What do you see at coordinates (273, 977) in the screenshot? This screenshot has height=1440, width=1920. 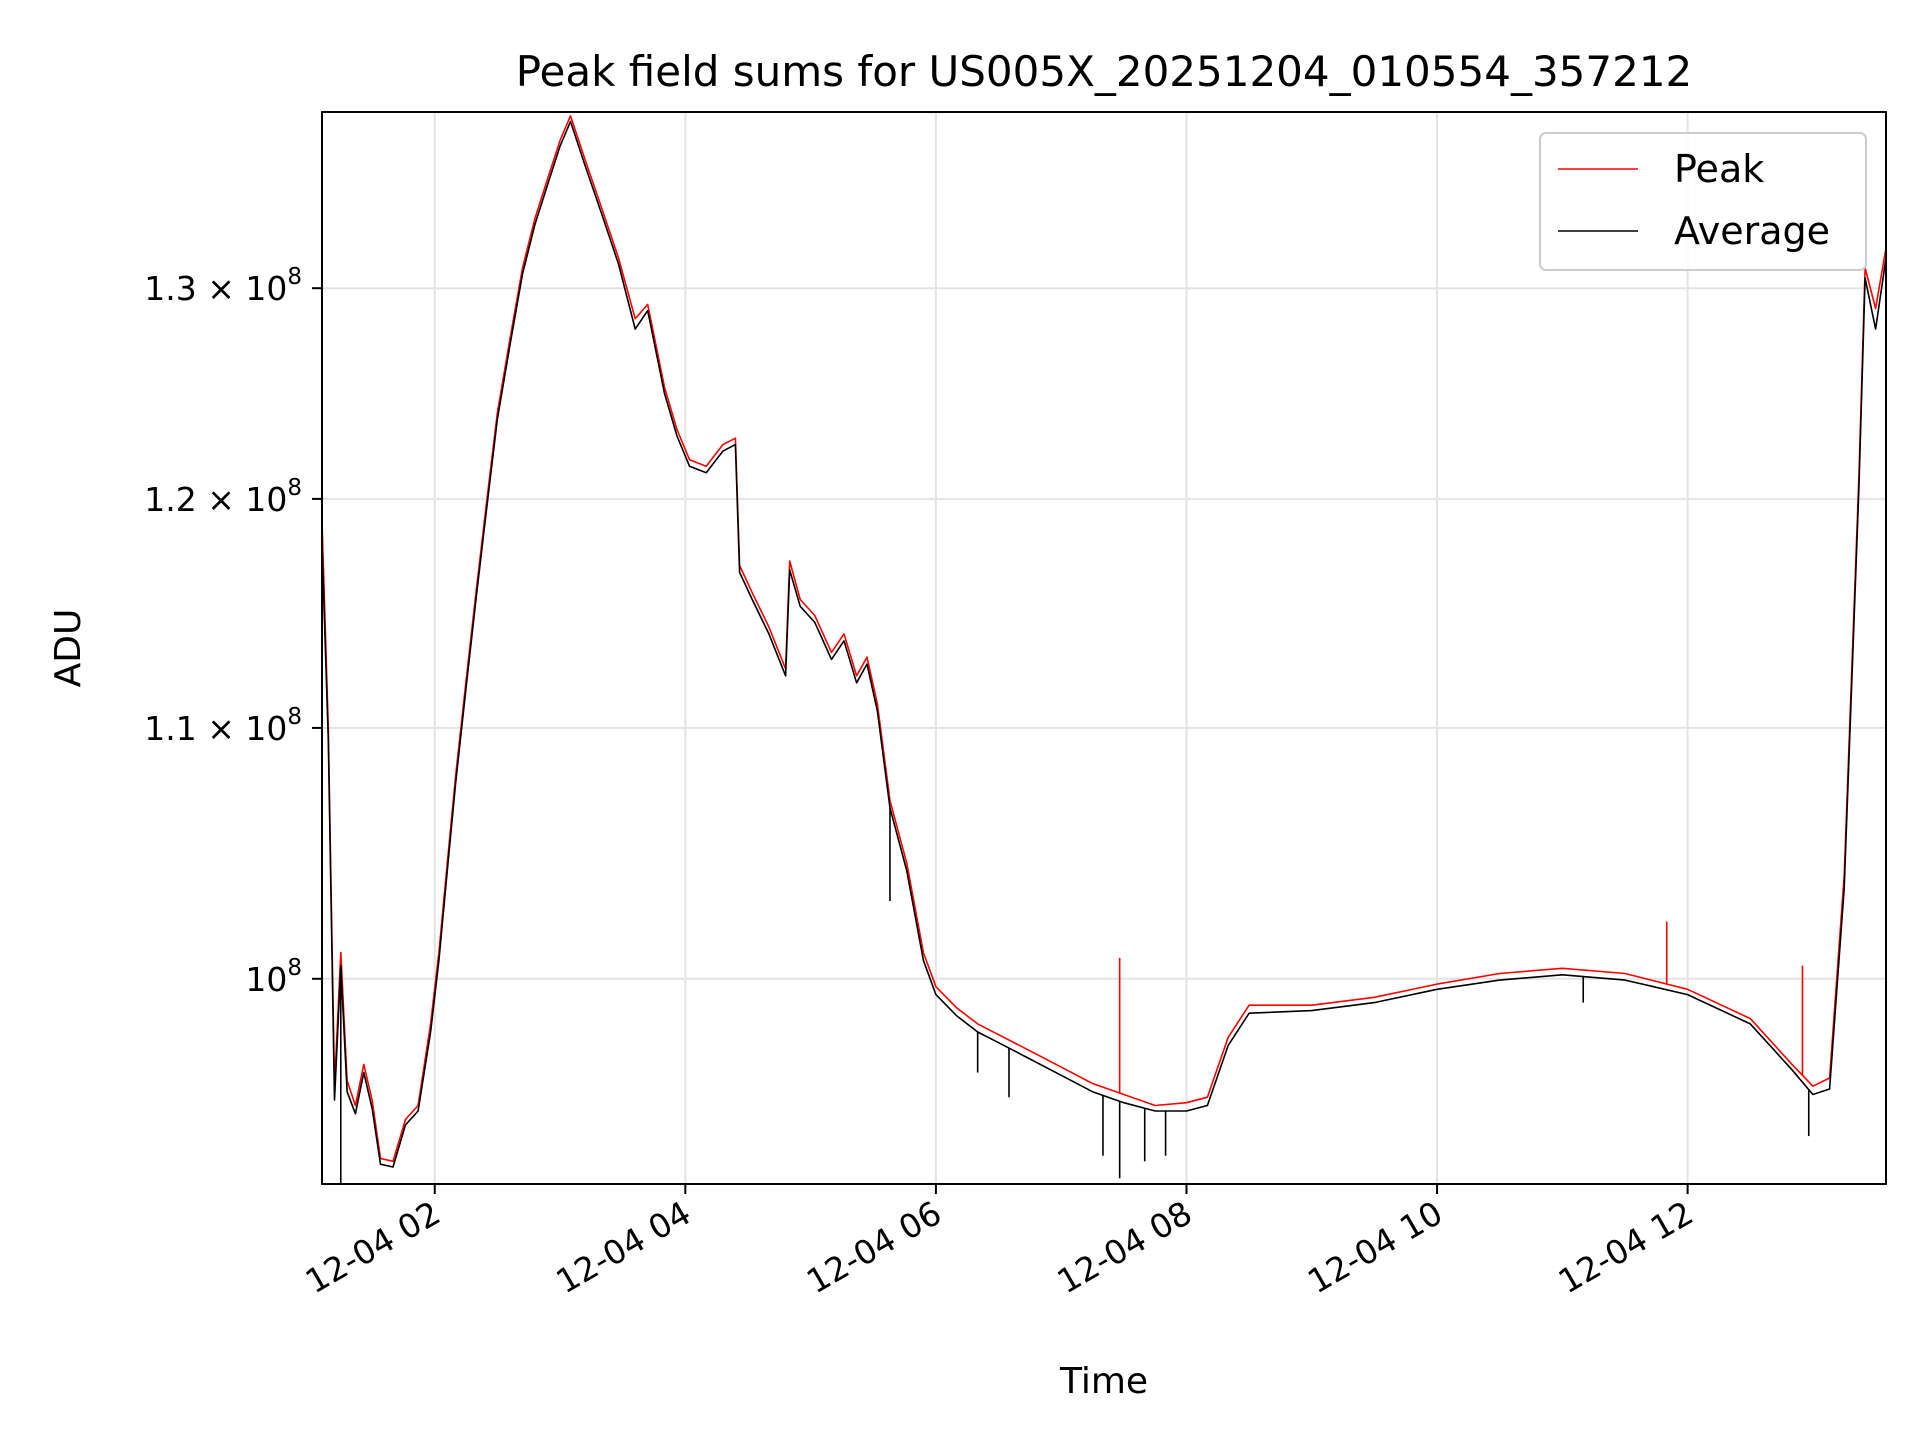 I see `y-tick-label: 108` at bounding box center [273, 977].